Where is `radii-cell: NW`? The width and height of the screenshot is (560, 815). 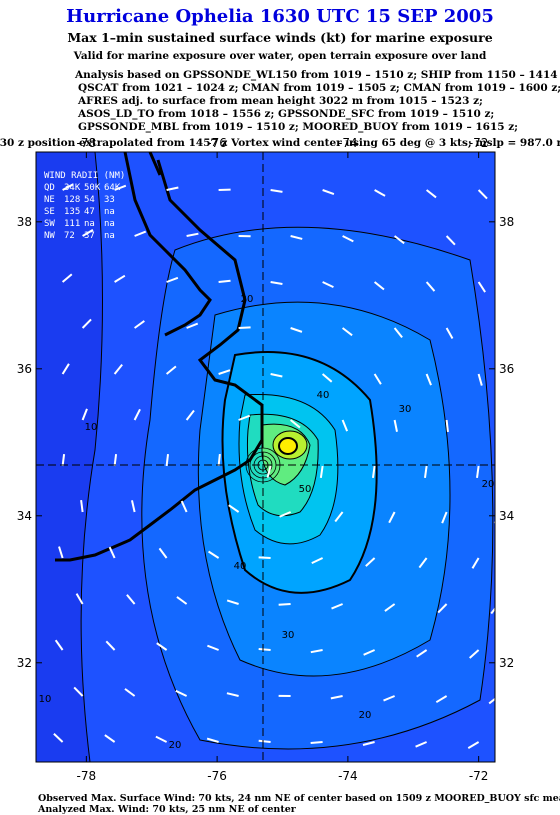
radii-cell: NW is located at coordinates (49, 236).